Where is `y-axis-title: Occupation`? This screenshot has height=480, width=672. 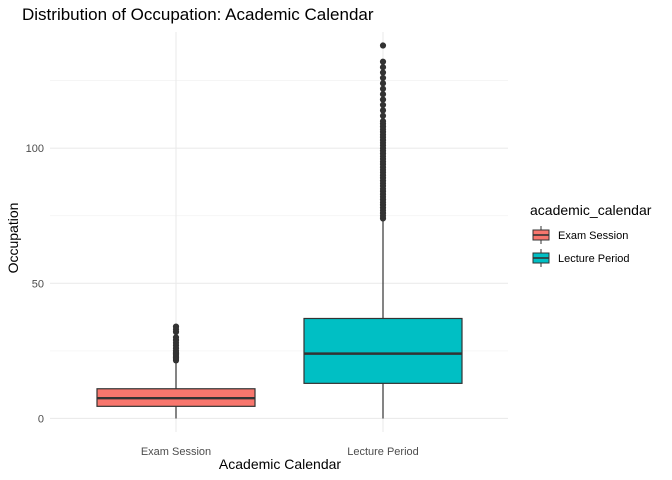 y-axis-title: Occupation is located at coordinates (13, 238).